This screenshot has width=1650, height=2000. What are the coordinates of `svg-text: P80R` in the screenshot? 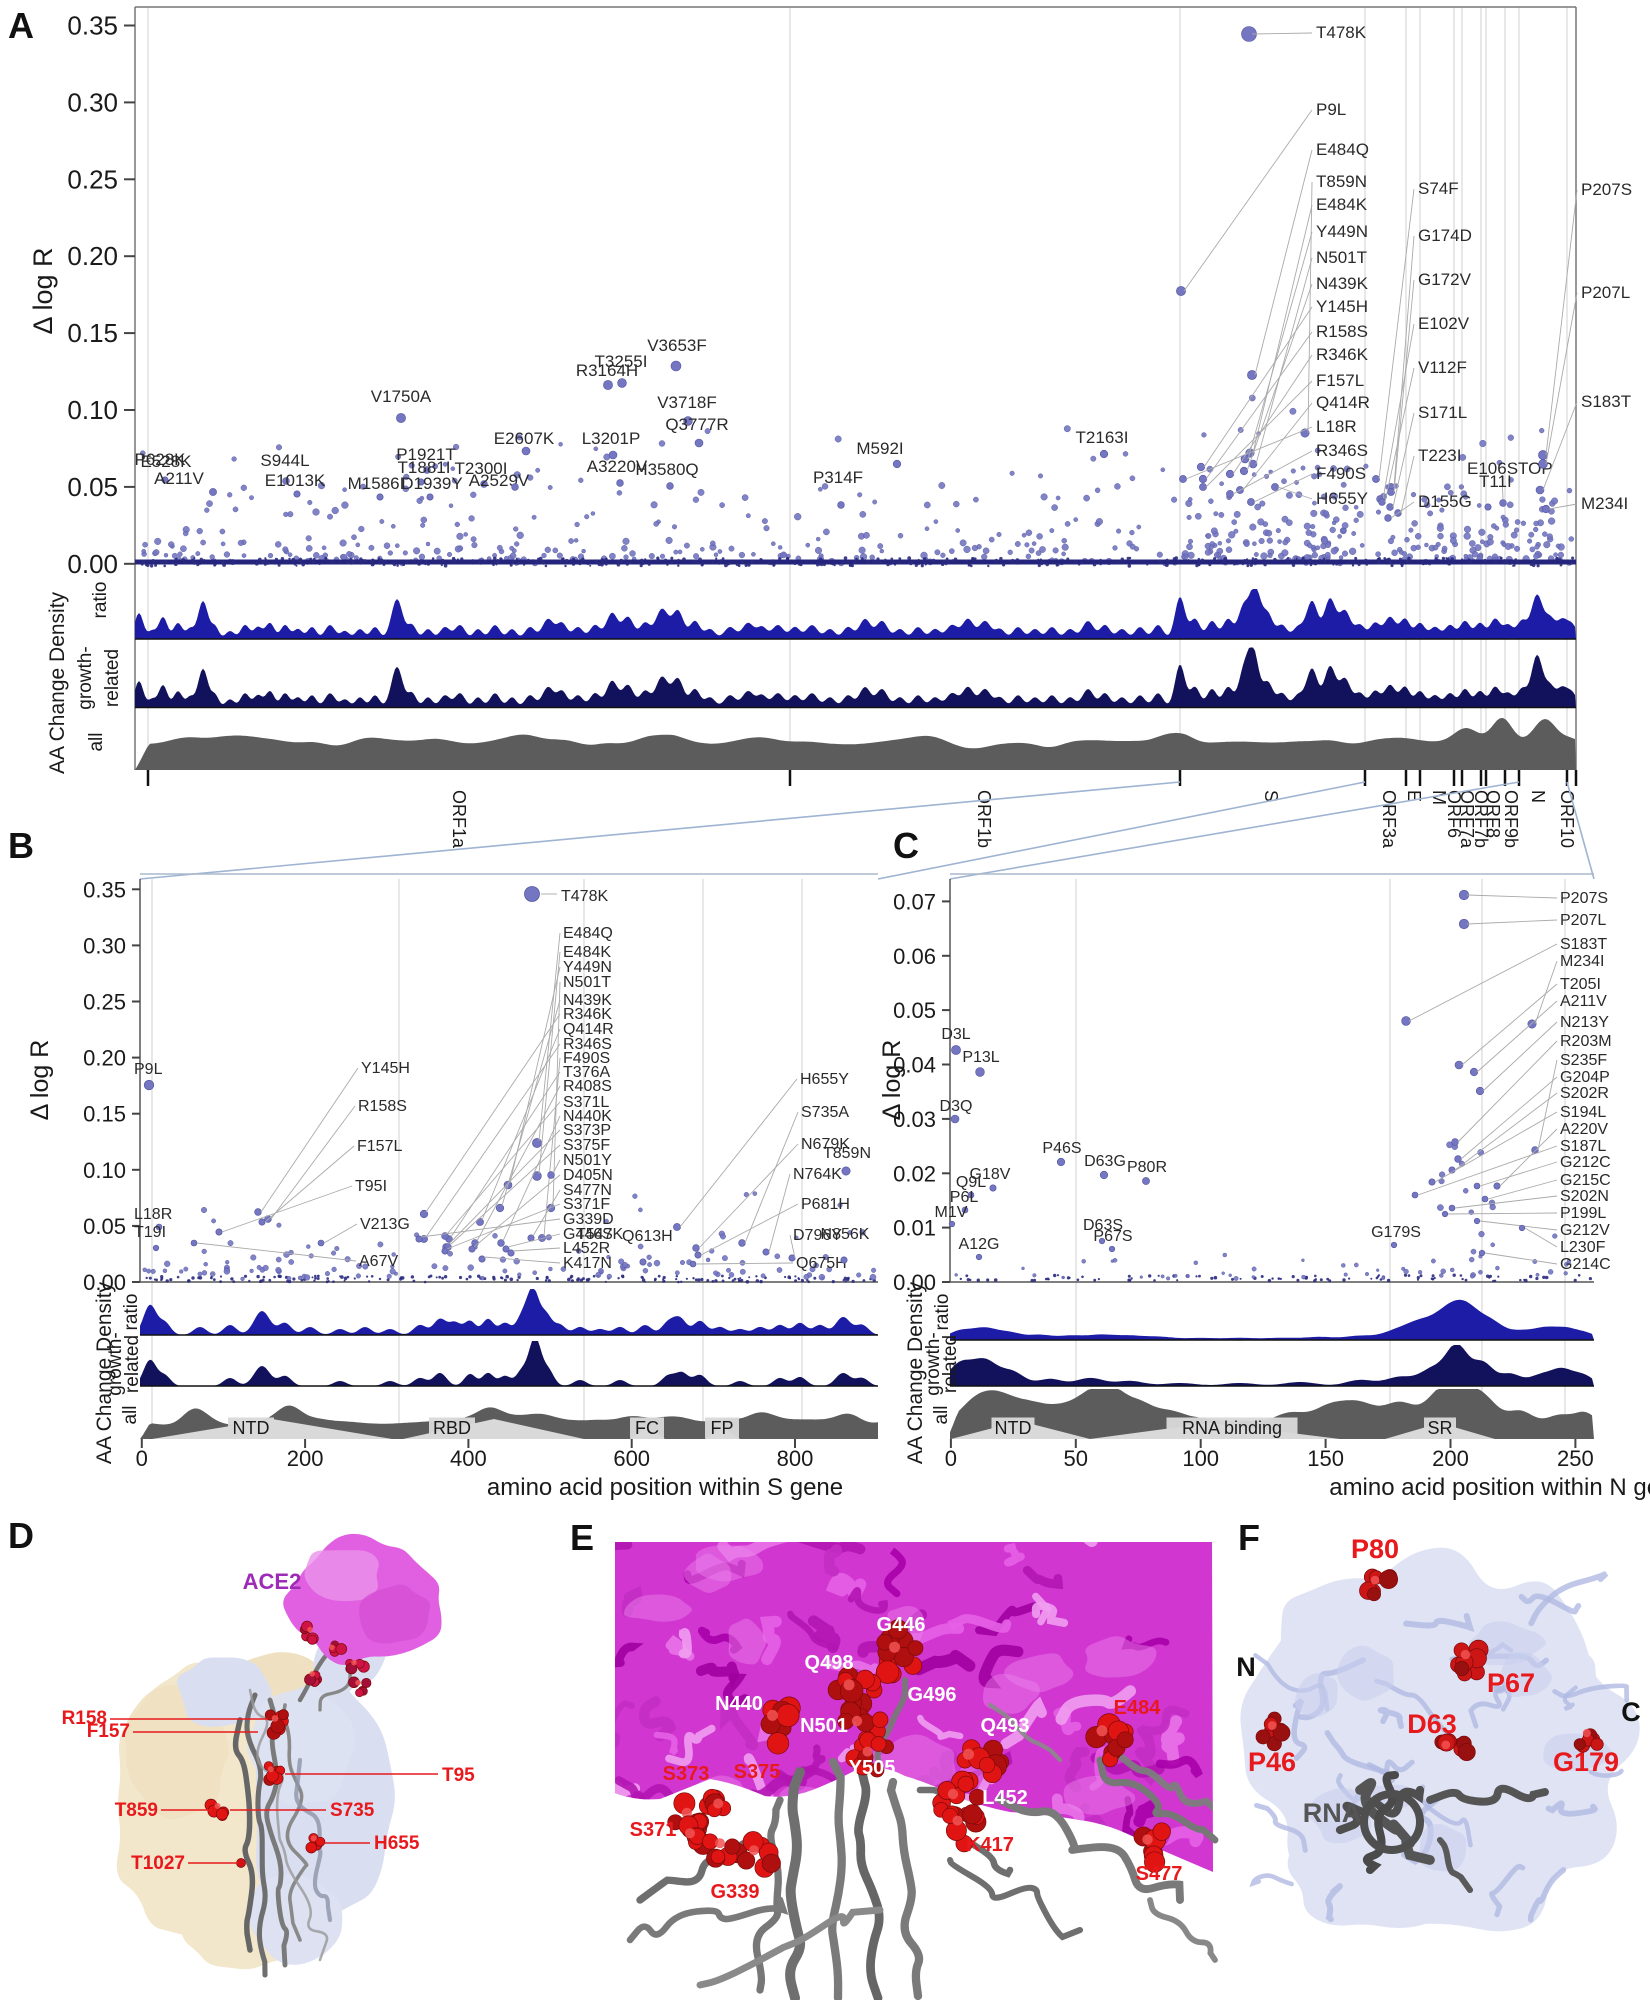 It's located at (1147, 1167).